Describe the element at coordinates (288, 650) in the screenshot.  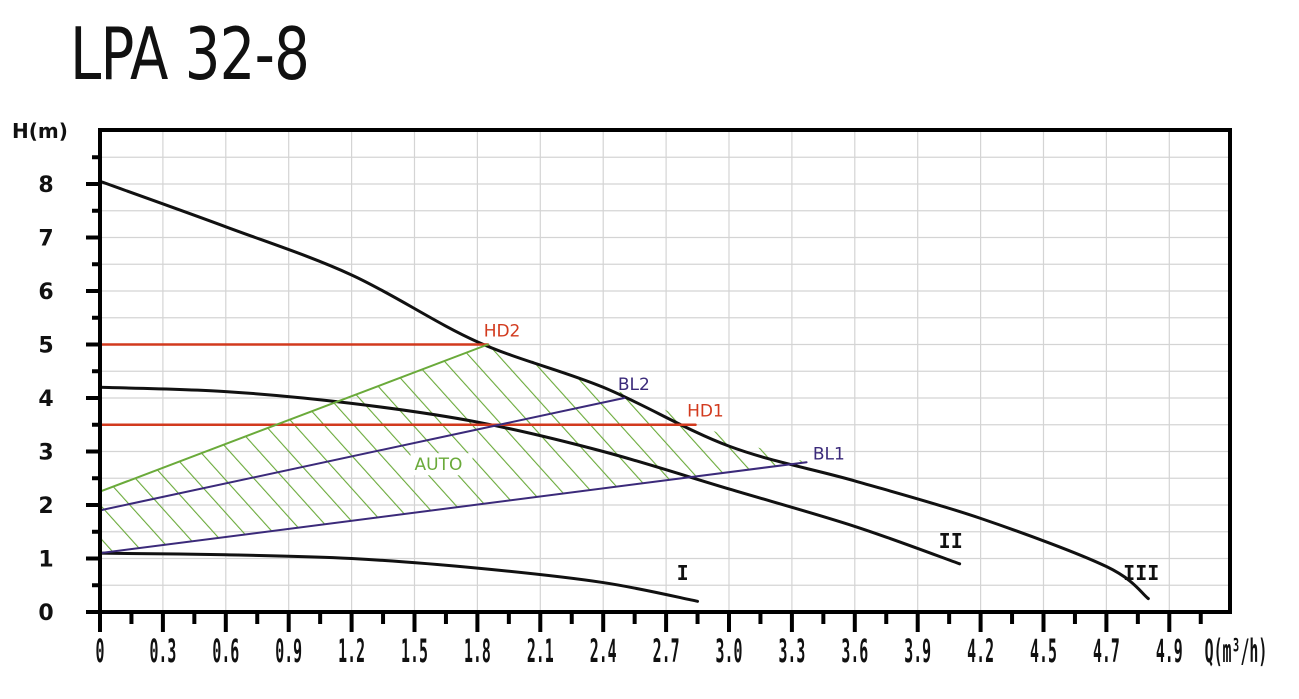
I see `x-tick-label: 0.9` at that location.